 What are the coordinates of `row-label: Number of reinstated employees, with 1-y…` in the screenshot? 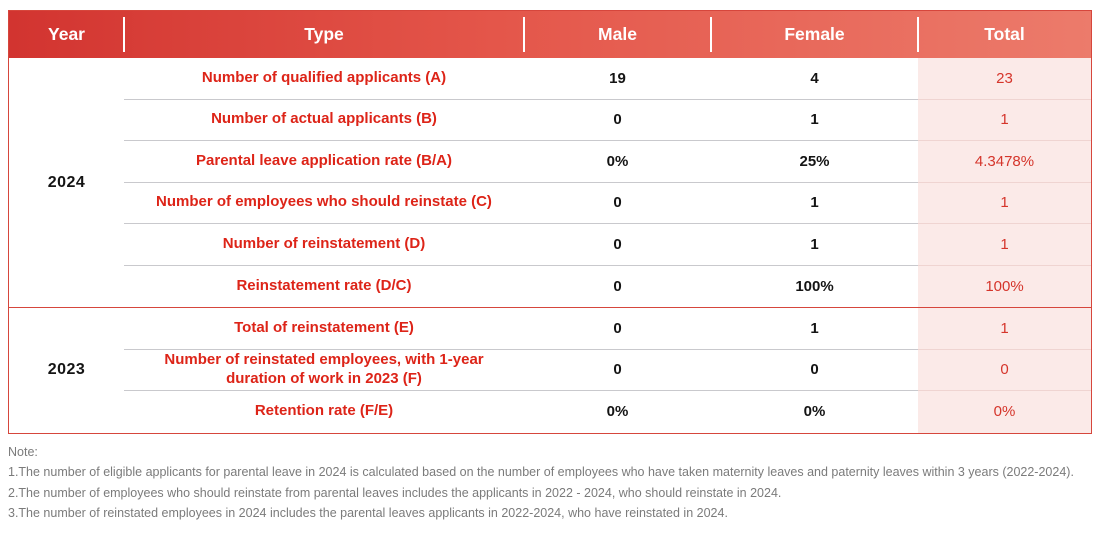 It's located at (324, 370).